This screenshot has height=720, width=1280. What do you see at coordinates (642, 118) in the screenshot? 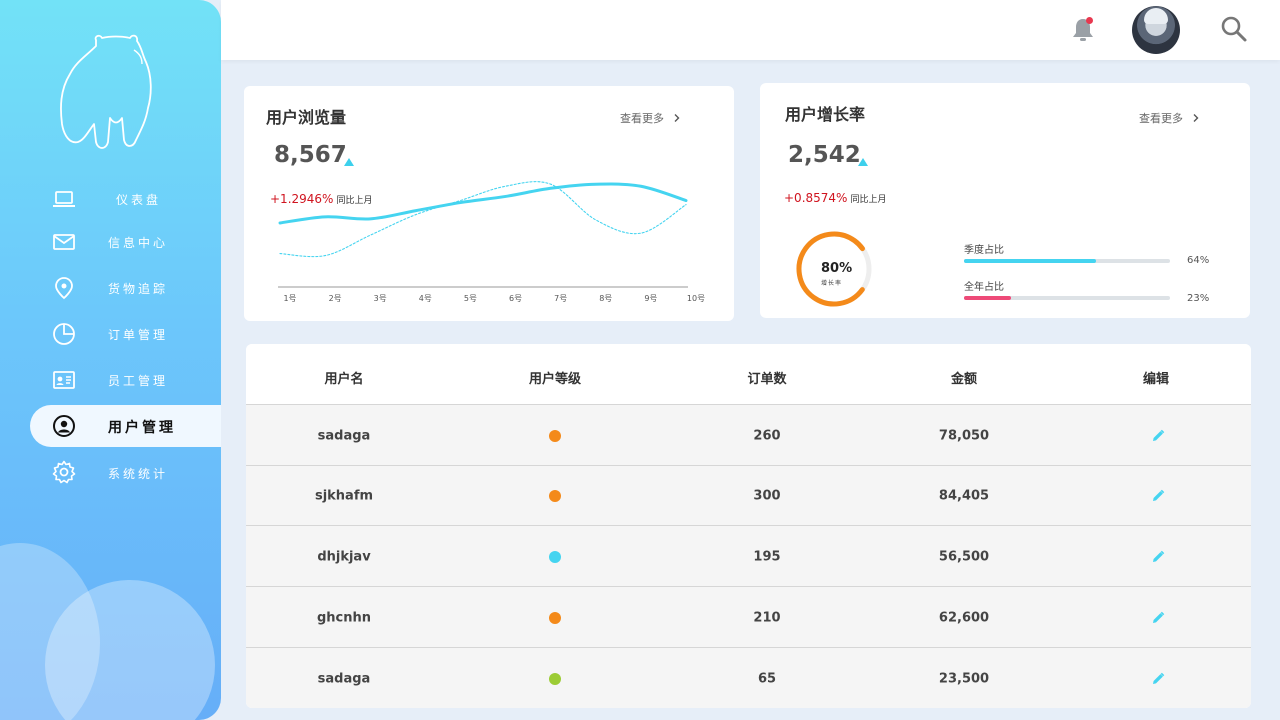
I see `view-more-label: 查看更多` at bounding box center [642, 118].